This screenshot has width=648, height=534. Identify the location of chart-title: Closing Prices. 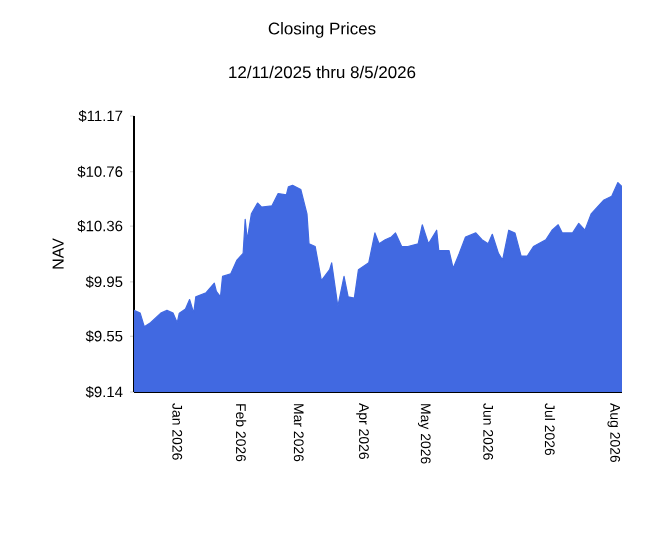
(322, 30).